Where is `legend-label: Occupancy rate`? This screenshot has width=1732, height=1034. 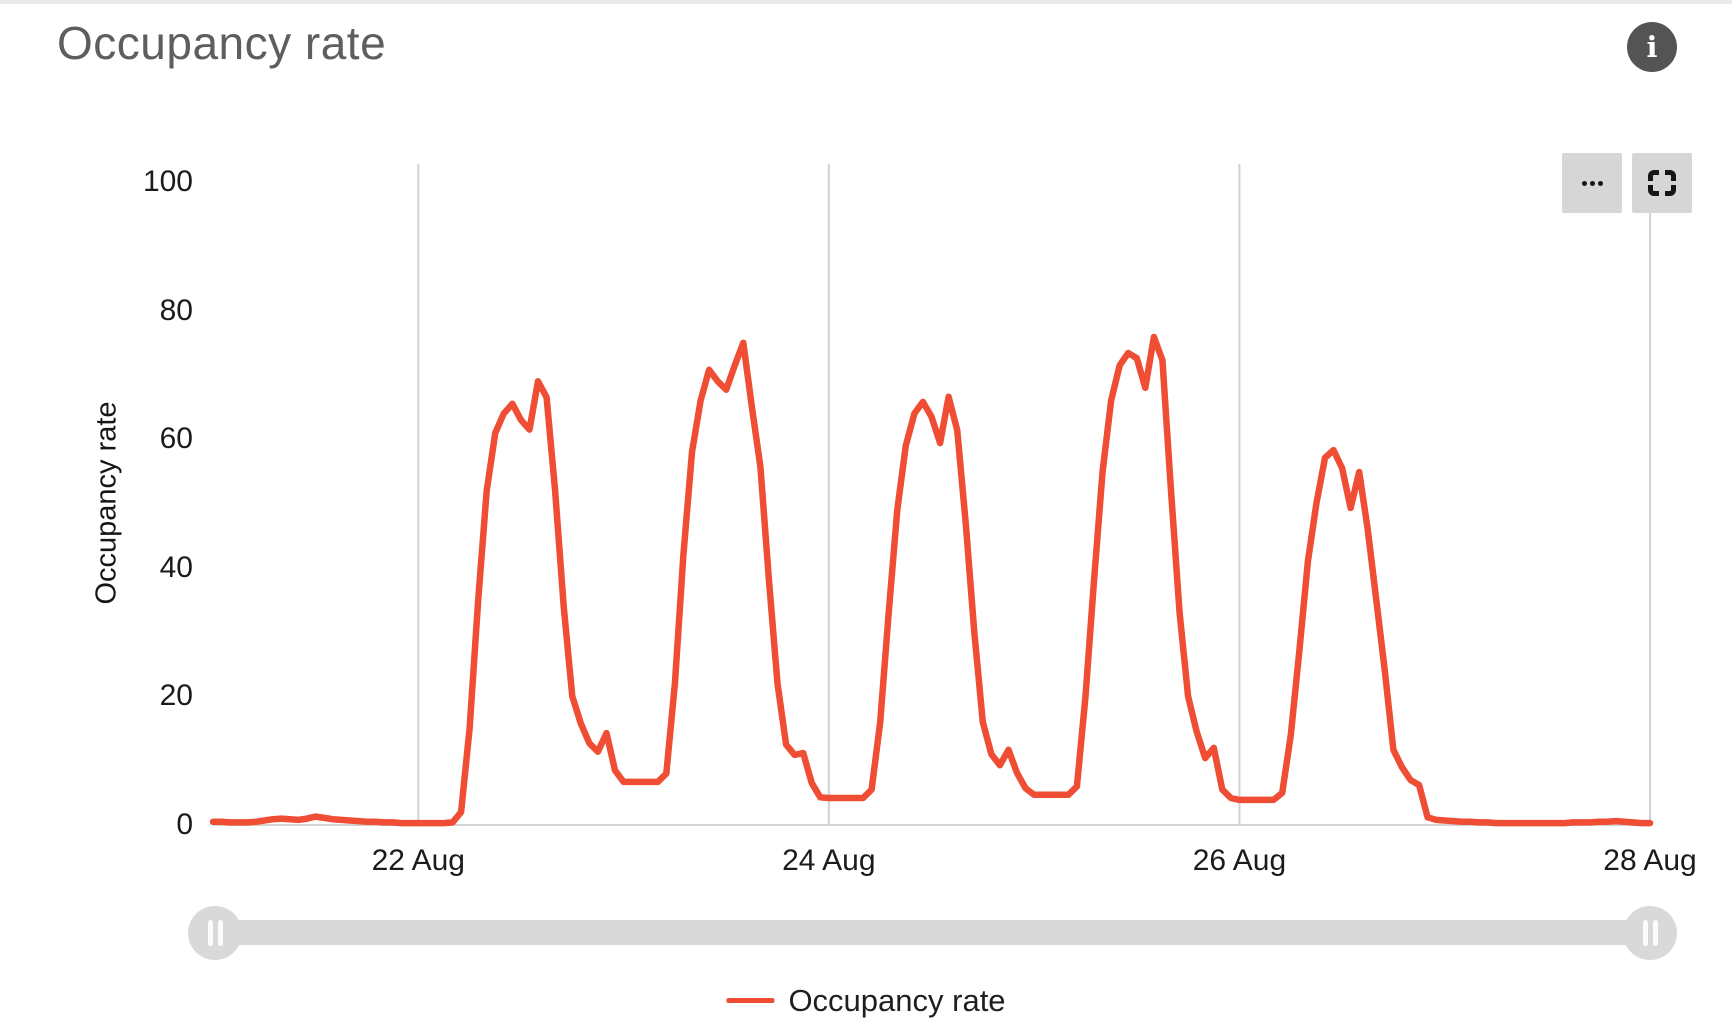 legend-label: Occupancy rate is located at coordinates (897, 1000).